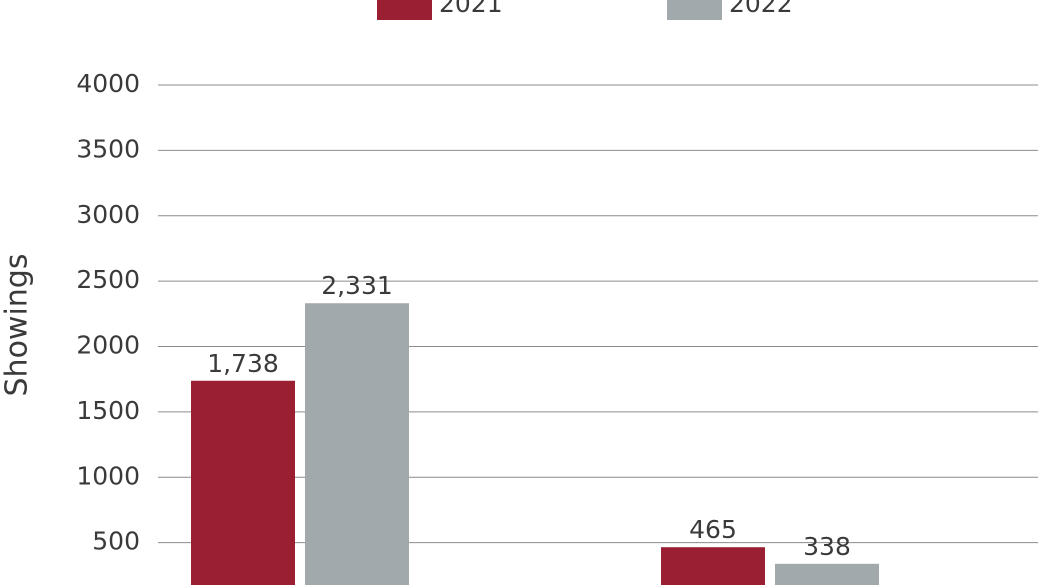 Image resolution: width=1040 pixels, height=585 pixels. What do you see at coordinates (108, 279) in the screenshot?
I see `y-tick-label: 2500` at bounding box center [108, 279].